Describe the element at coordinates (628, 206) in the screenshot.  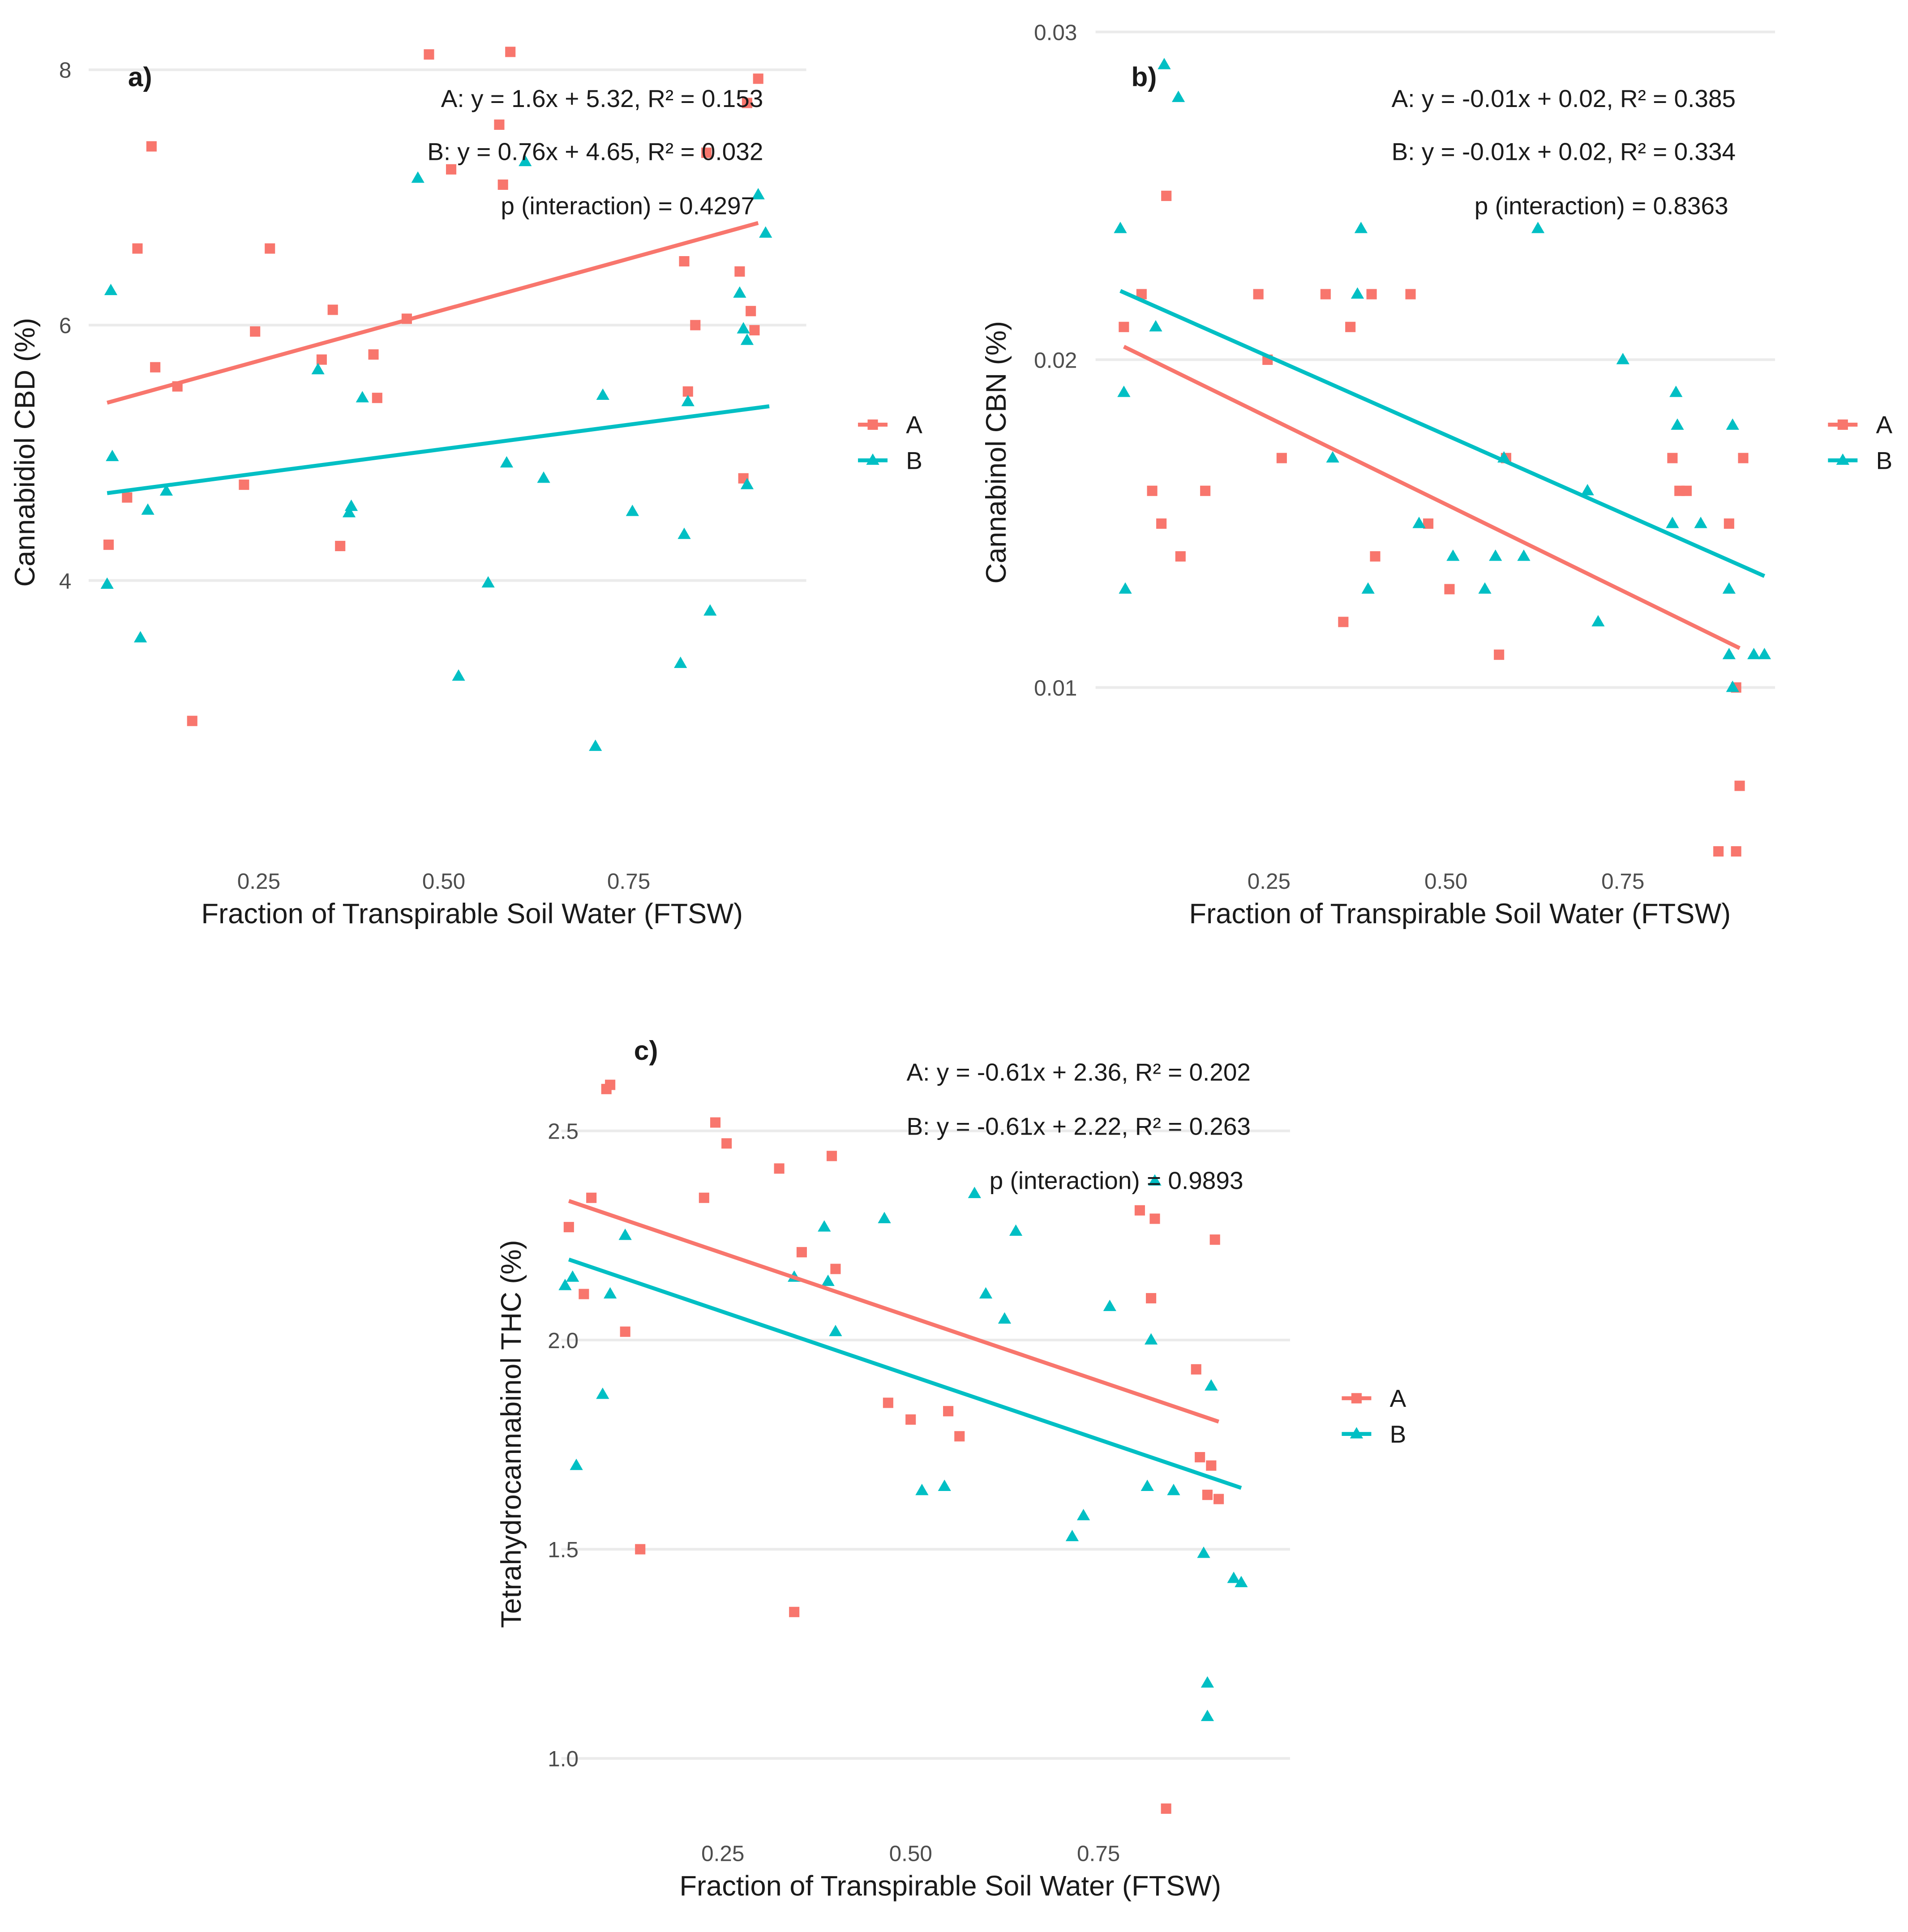
I see `equation-annotation: p (interaction) = 0.4297` at that location.